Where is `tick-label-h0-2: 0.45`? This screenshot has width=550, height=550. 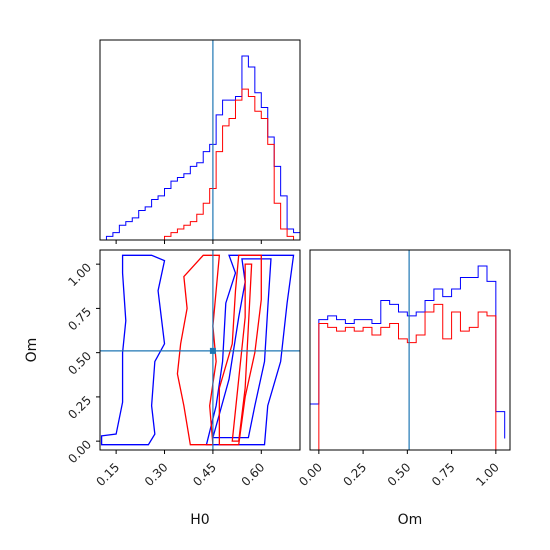 tick-label-h0-2: 0.45 is located at coordinates (204, 474).